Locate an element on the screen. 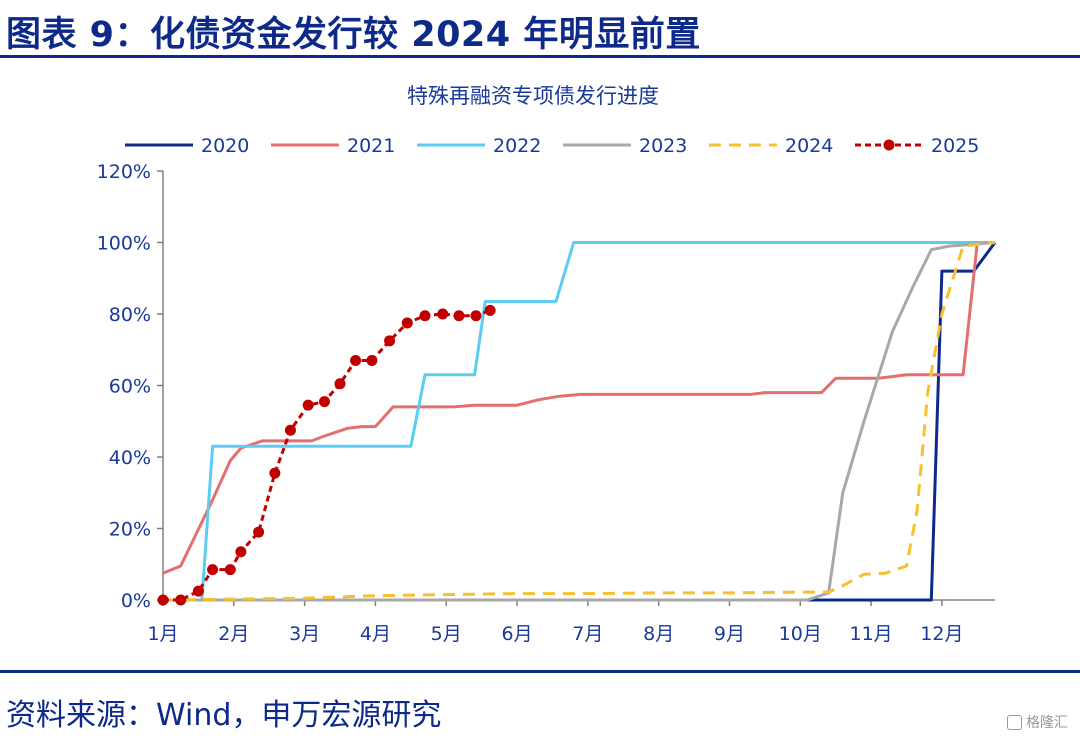 Image resolution: width=1080 pixels, height=745 pixels. x-tick-label: 3月 is located at coordinates (304, 634).